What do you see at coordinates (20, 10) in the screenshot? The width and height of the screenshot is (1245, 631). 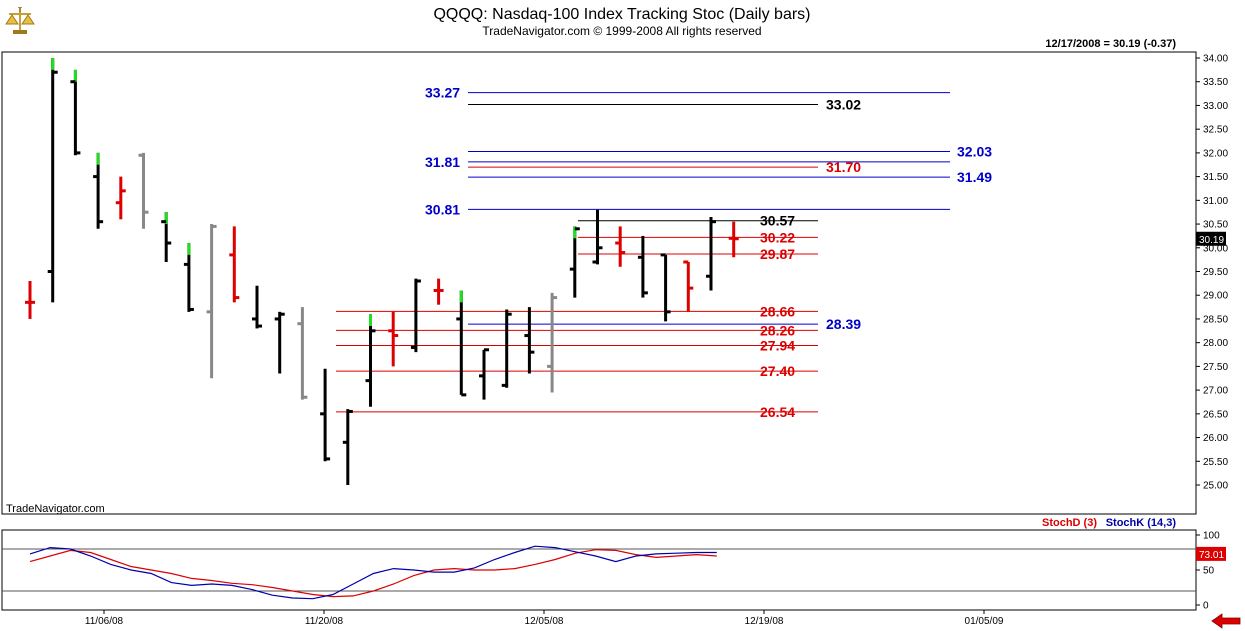 I see `svg-text: T` at bounding box center [20, 10].